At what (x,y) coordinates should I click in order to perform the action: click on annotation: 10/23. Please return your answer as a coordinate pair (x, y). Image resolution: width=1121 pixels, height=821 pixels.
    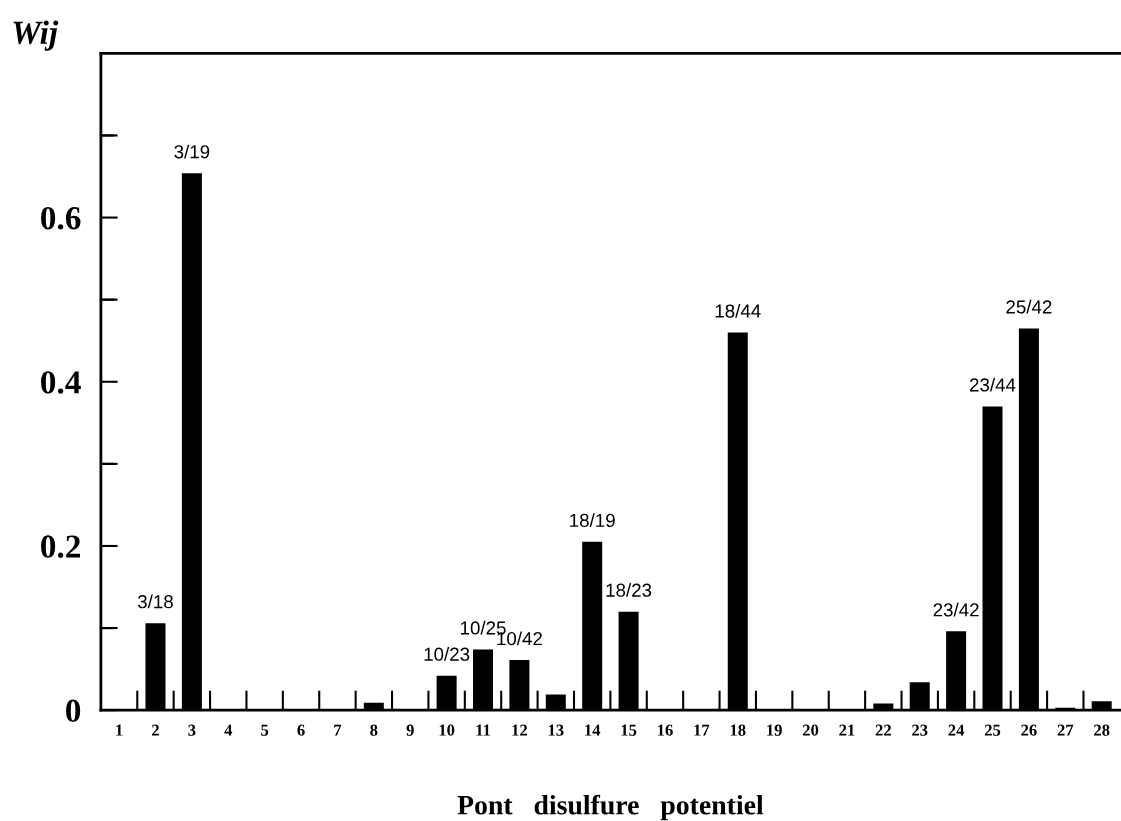
    Looking at the image, I should click on (447, 654).